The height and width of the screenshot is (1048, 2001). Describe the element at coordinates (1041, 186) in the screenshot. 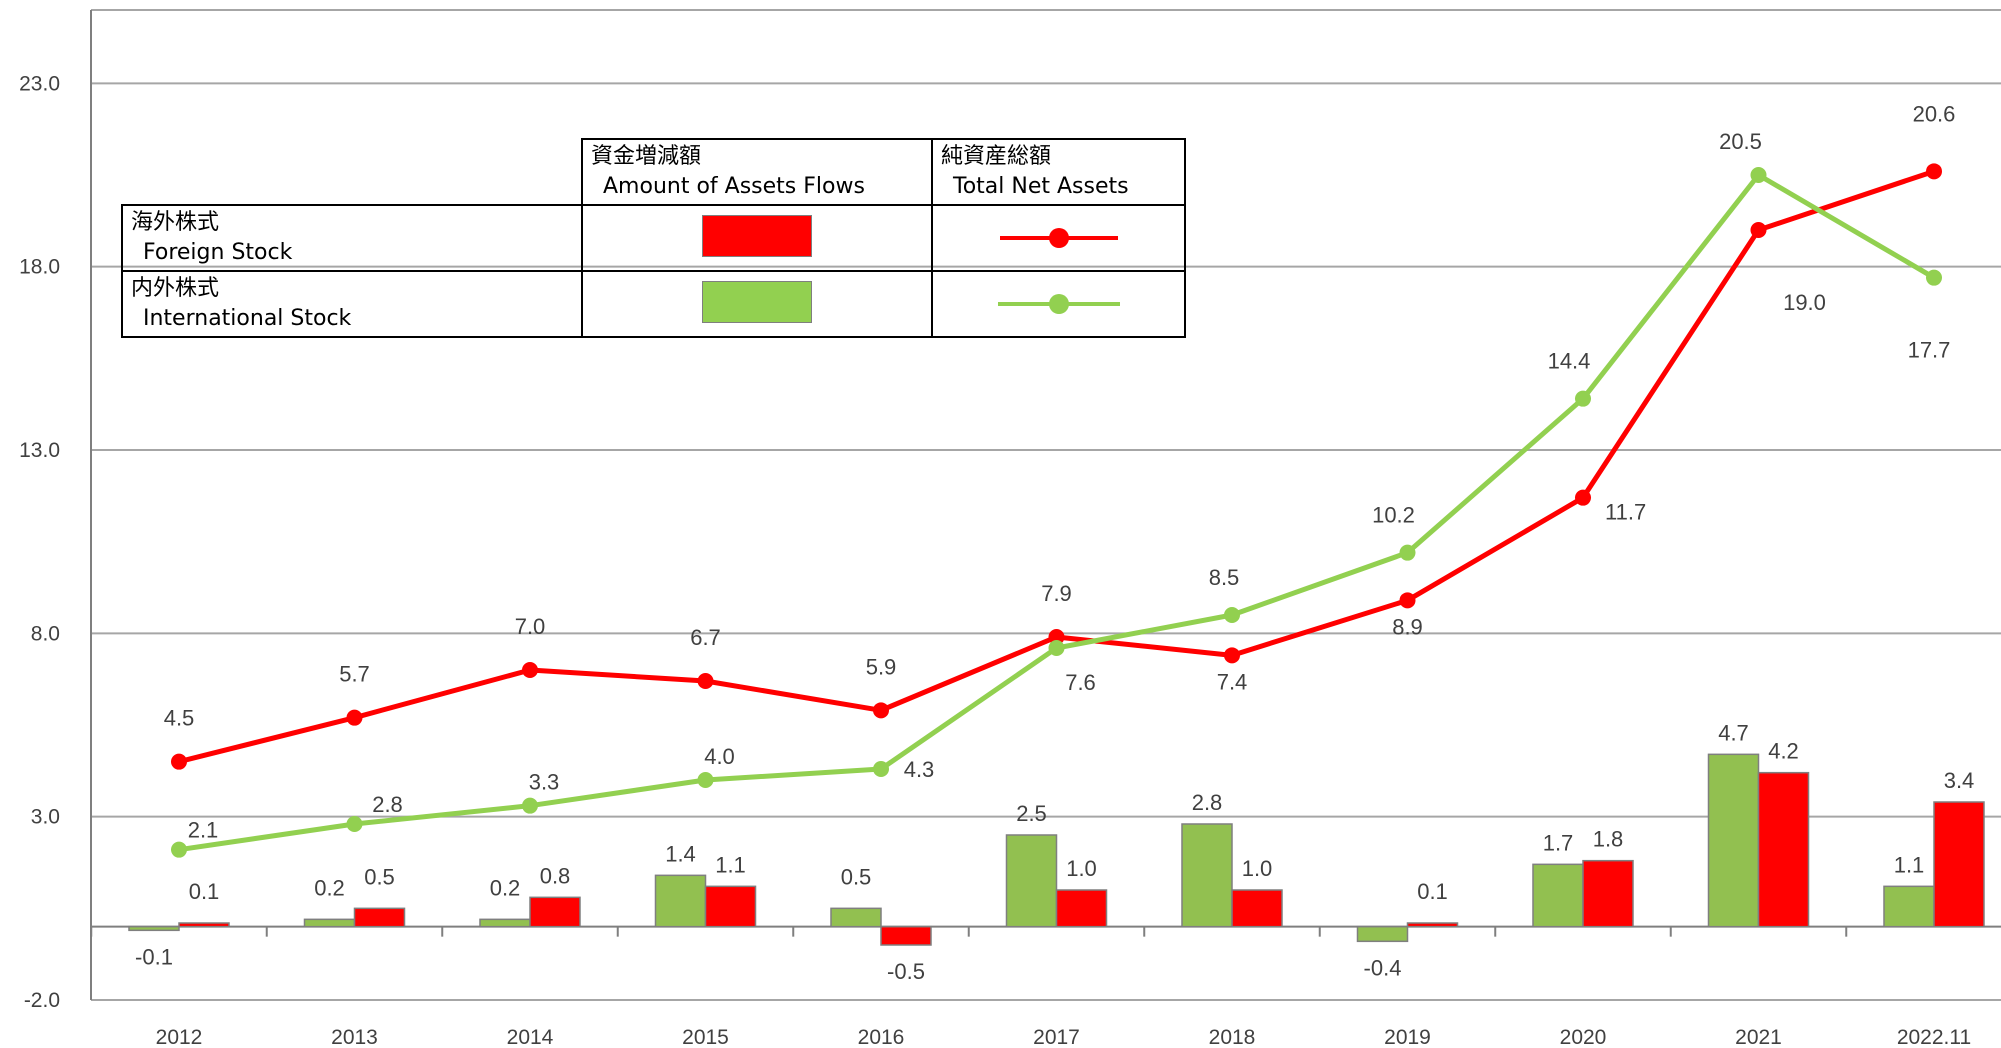

I see `legend-header-total-en: Total Net Assets` at that location.